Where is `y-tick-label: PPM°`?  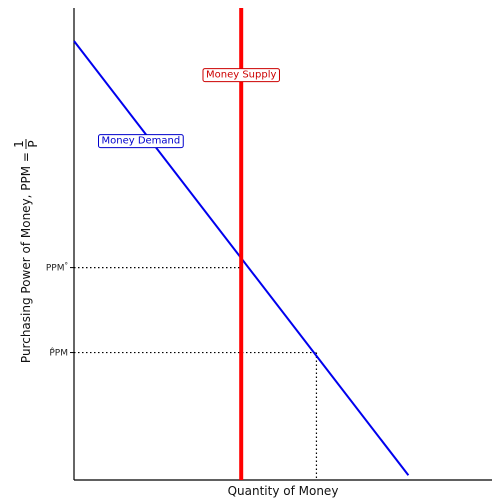 y-tick-label: PPM° is located at coordinates (57, 268).